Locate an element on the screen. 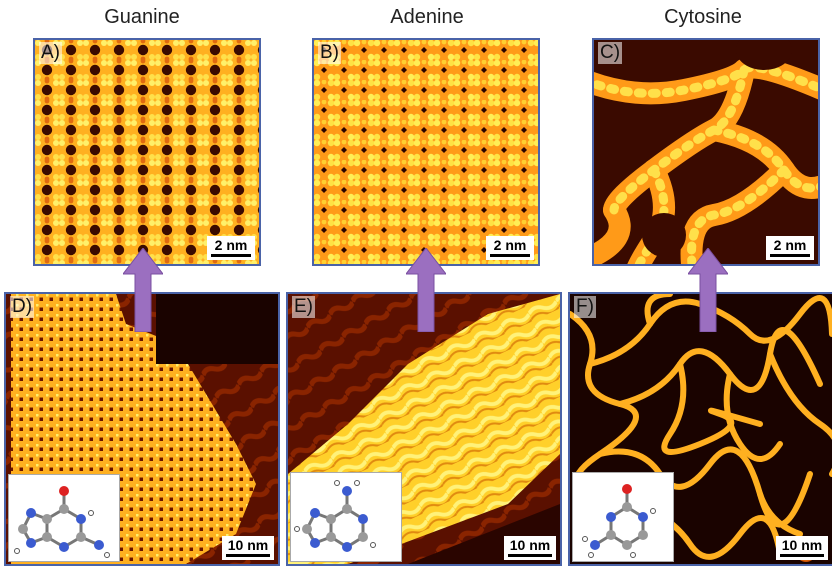  scalebar-c: 2 nm is located at coordinates (790, 248).